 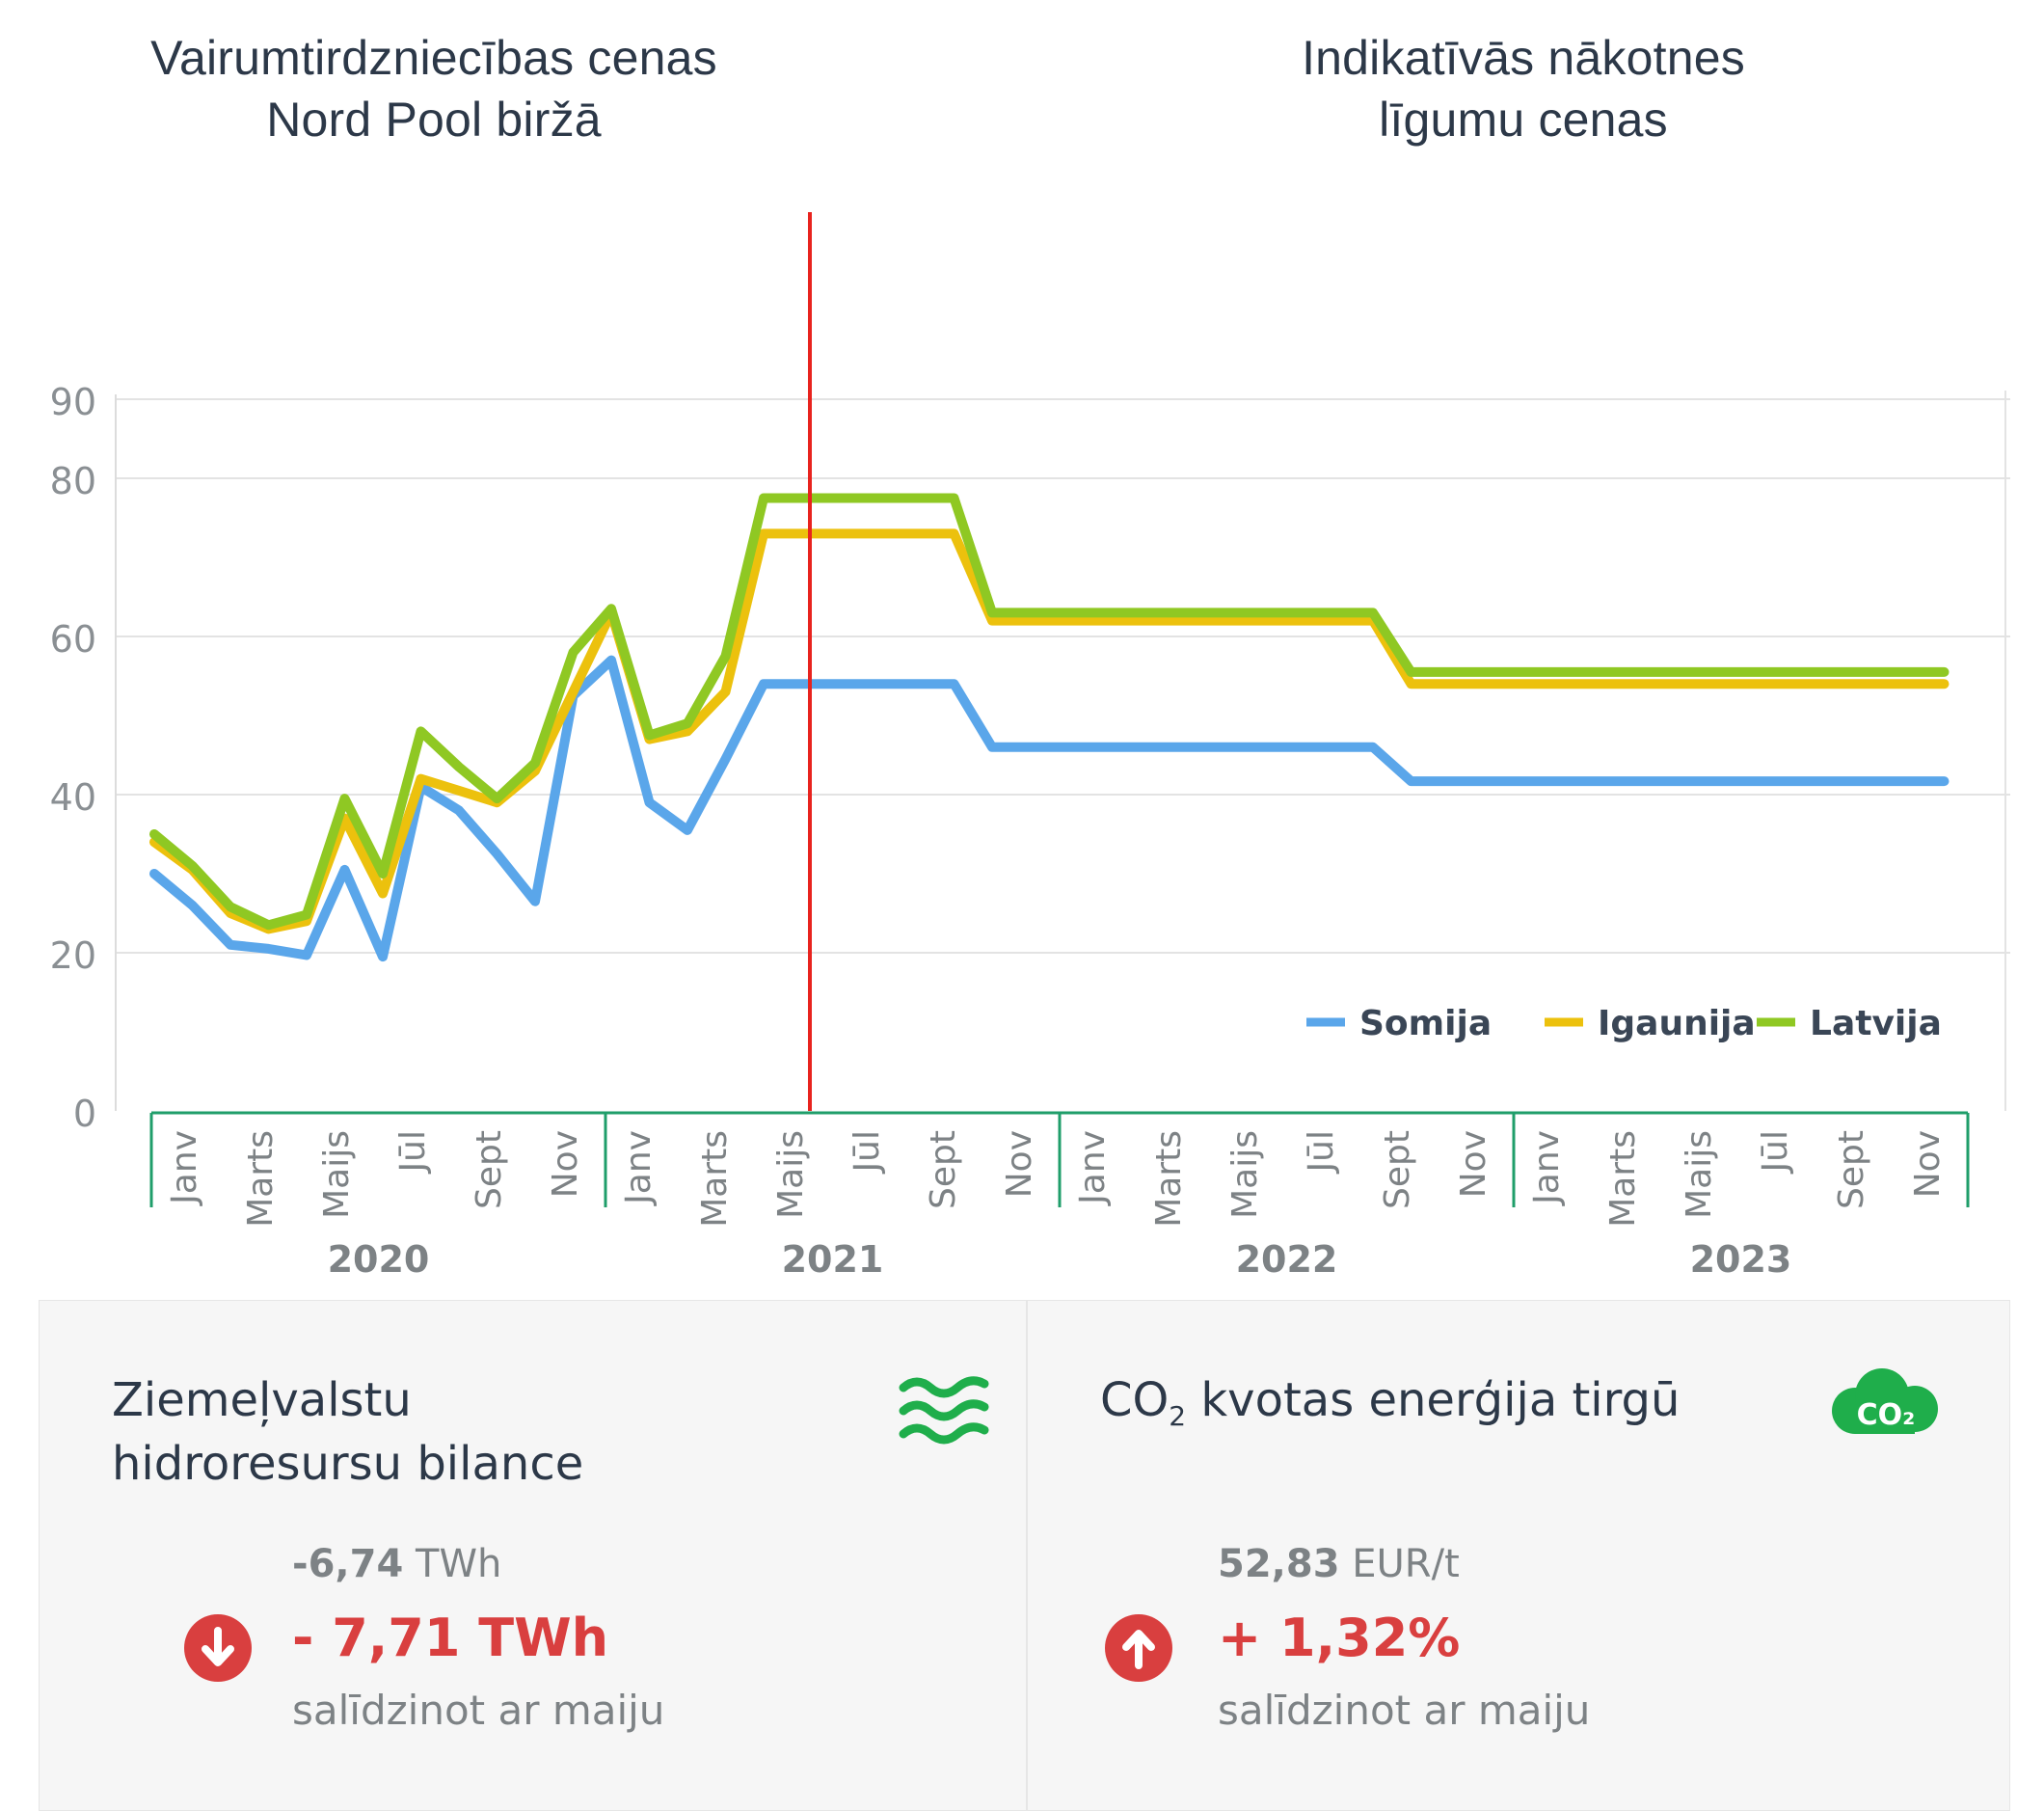 I want to click on y-tick-label: 40, so click(x=73, y=797).